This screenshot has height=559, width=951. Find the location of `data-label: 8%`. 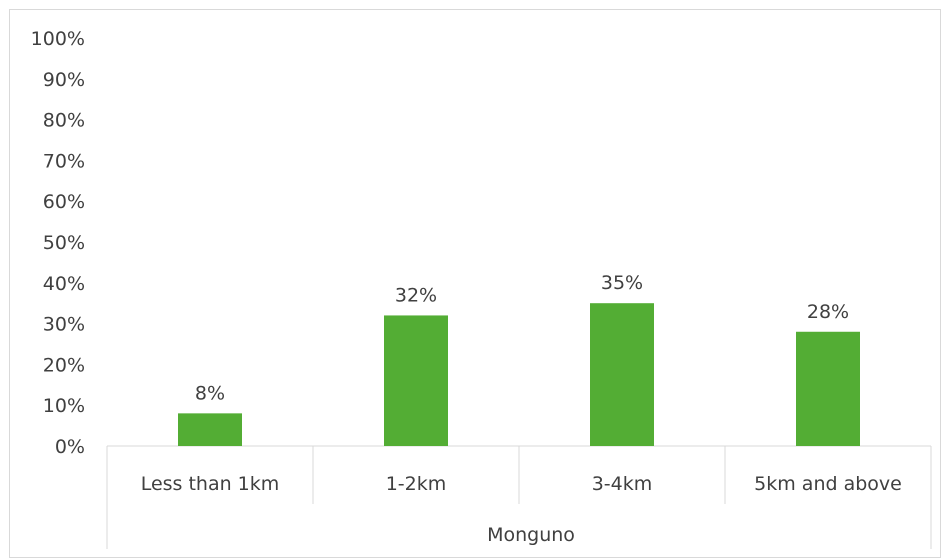

data-label: 8% is located at coordinates (210, 393).